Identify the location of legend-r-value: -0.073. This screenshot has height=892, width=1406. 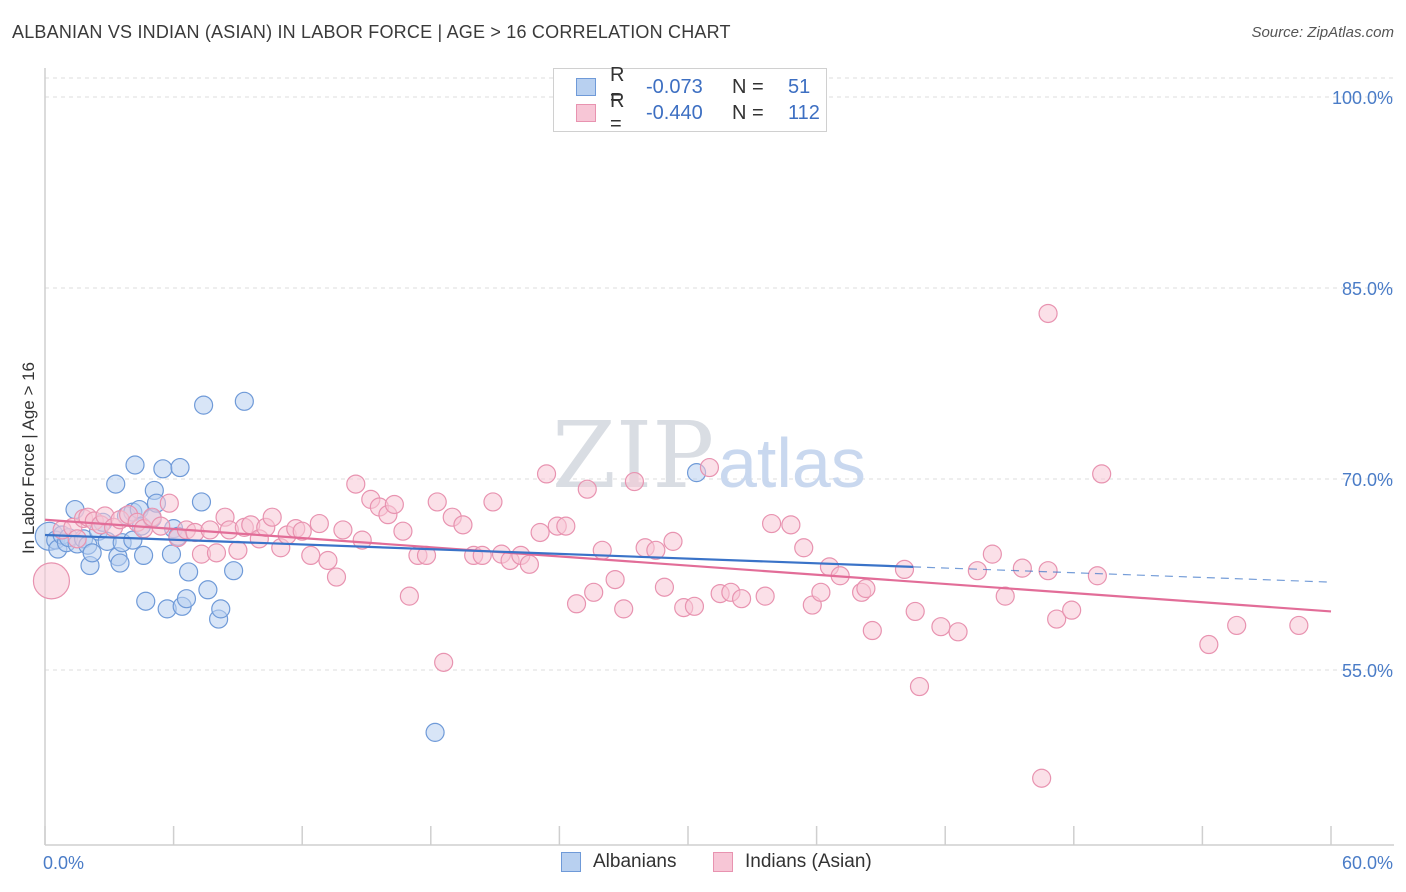
(674, 86).